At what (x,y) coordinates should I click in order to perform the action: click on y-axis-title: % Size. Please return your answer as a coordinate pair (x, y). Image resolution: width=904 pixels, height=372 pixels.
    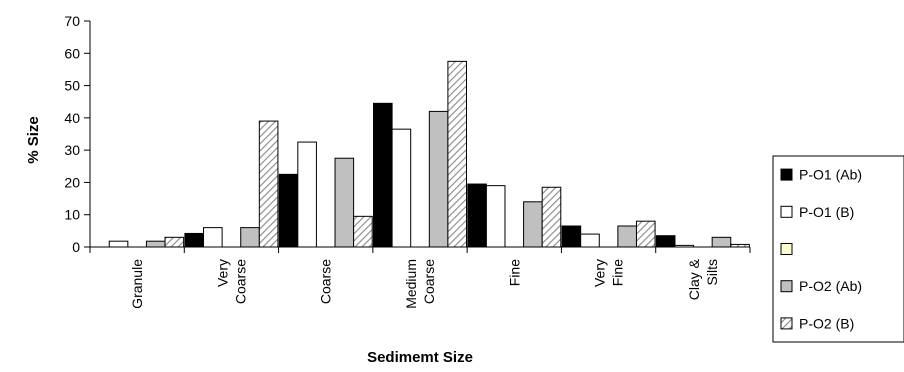
    Looking at the image, I should click on (33, 140).